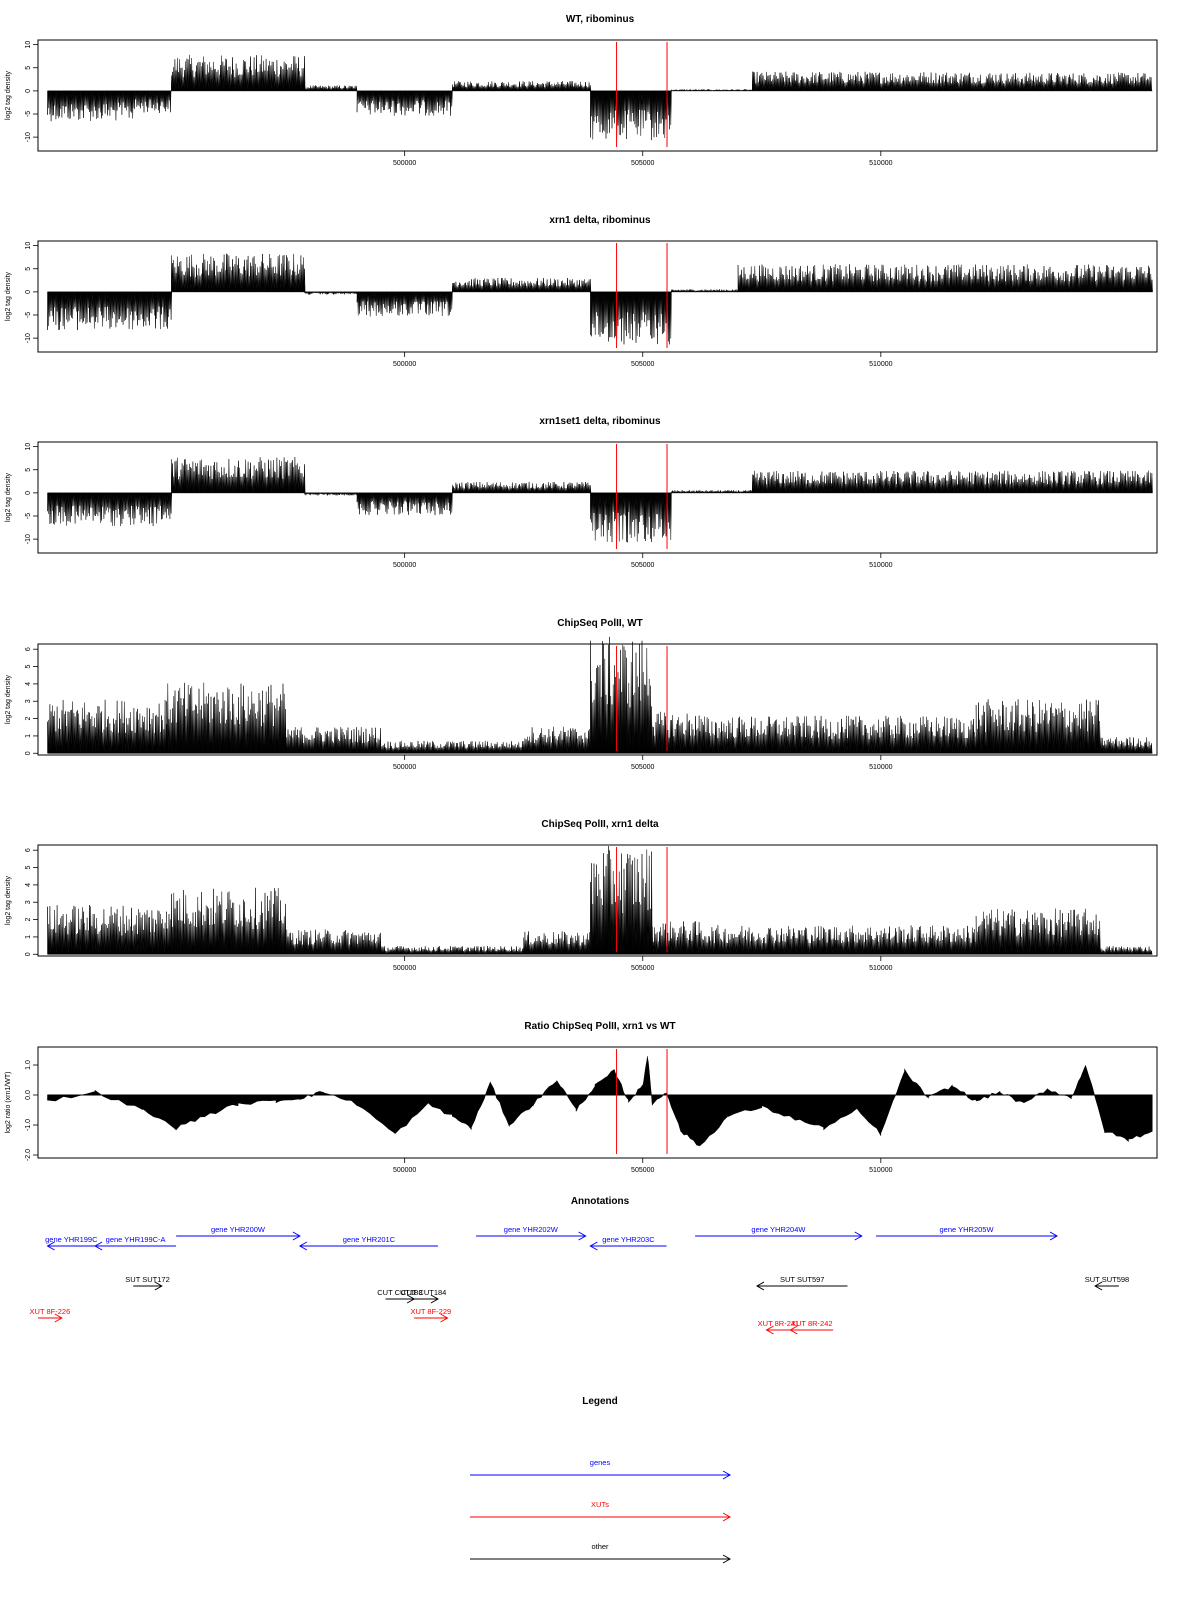  Describe the element at coordinates (28, 1125) in the screenshot. I see `y-tick-label: -1.0` at that location.